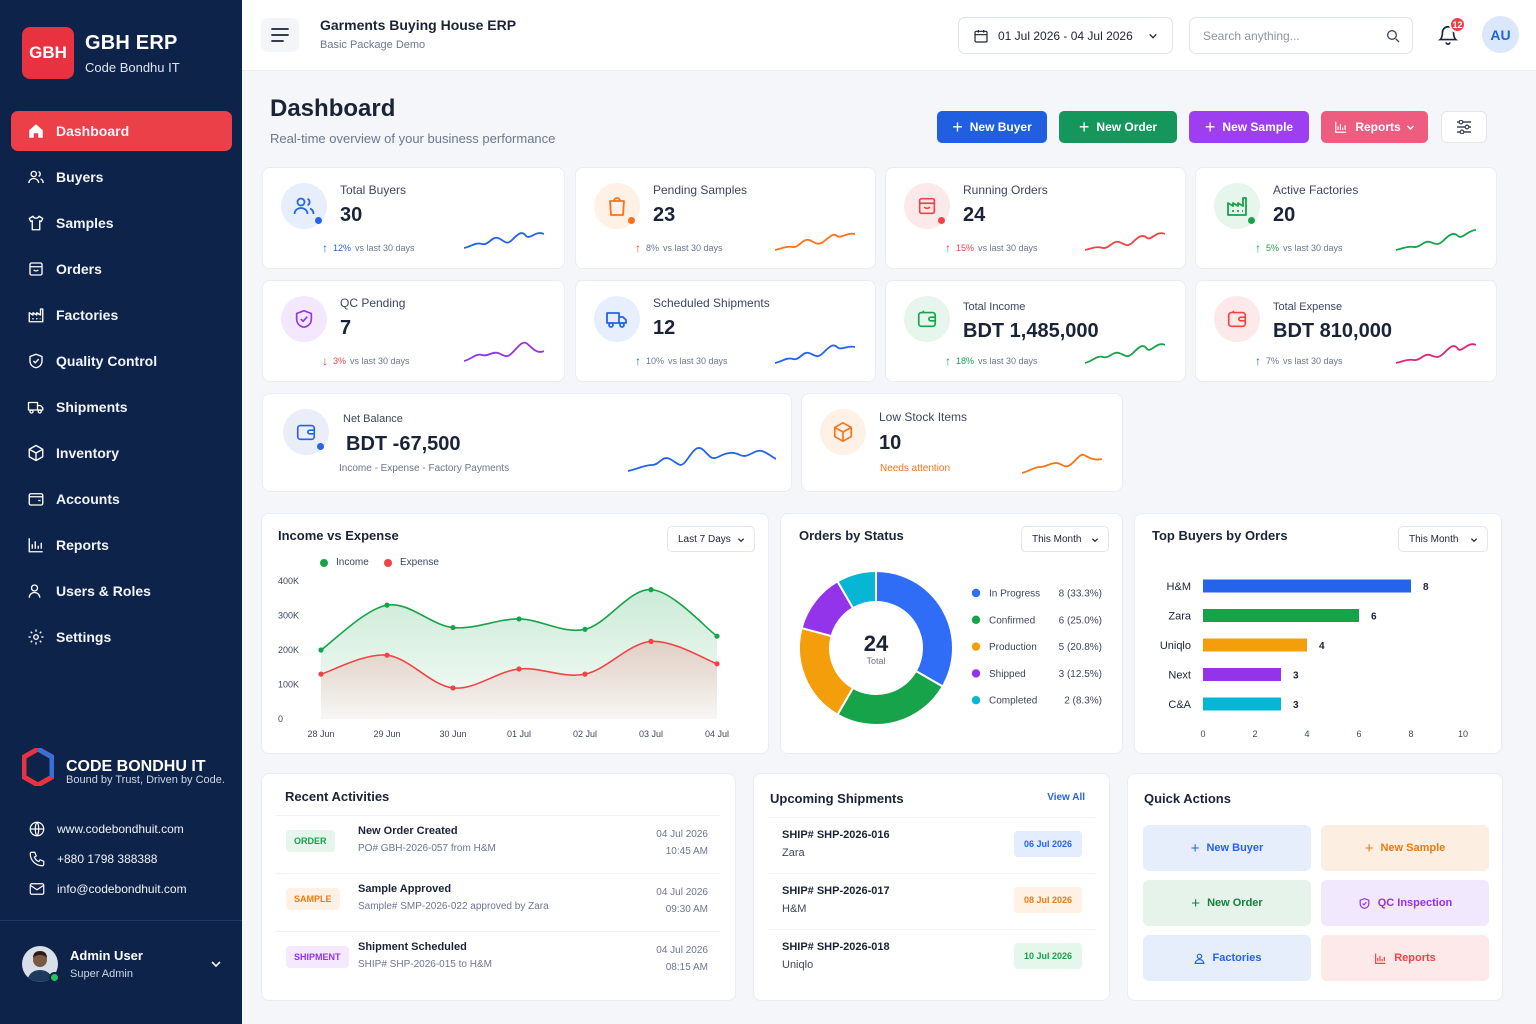 The image size is (1536, 1024). I want to click on bar-category-label: H&M, so click(1179, 587).